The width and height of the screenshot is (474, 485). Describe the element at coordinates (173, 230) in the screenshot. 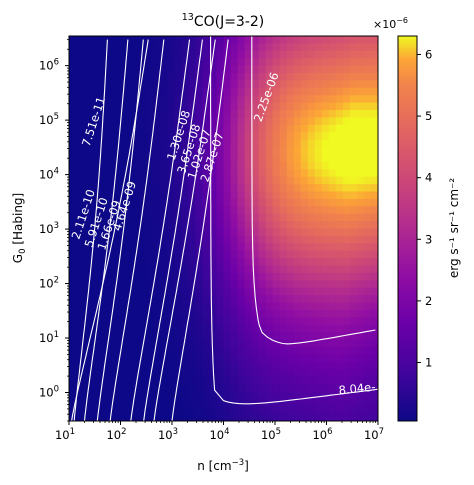

I see `contour-line` at that location.